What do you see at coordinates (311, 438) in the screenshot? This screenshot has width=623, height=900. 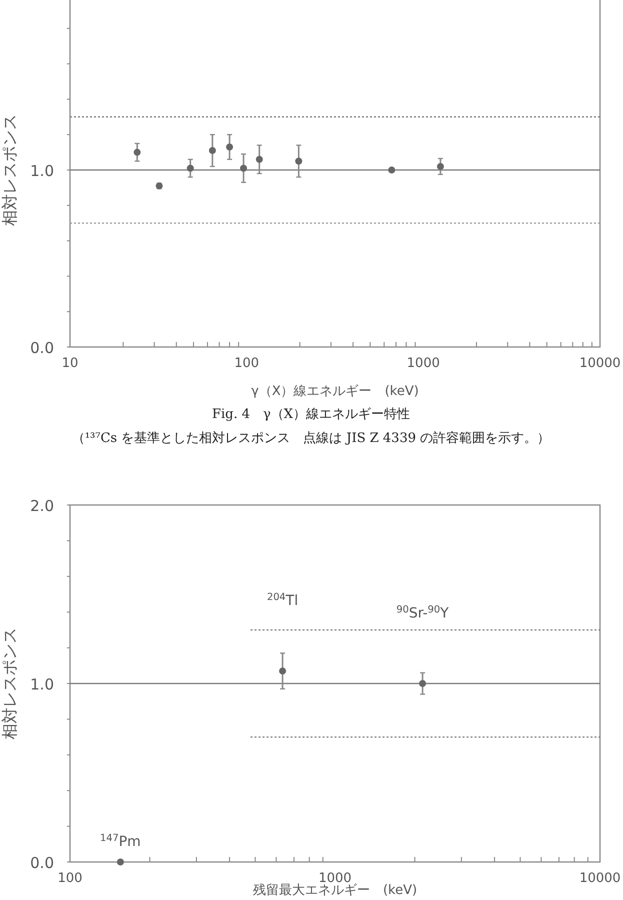 I see `text: （¹³⁷Cs を基準とした相対レスポンス 点線は JIS Z 4339 の許容範囲を示す。）` at bounding box center [311, 438].